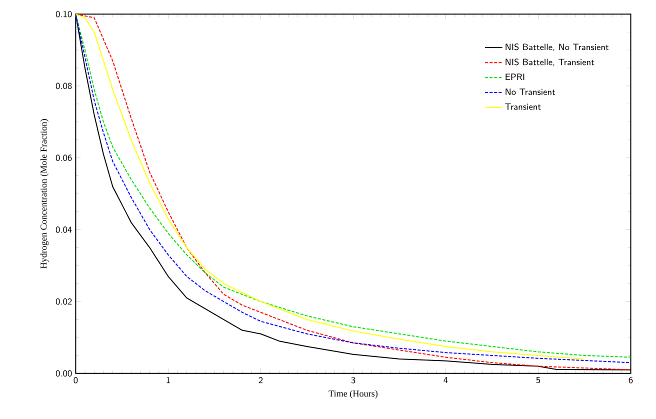  Describe the element at coordinates (353, 394) in the screenshot. I see `x-axis-title: Time (Hours)` at that location.